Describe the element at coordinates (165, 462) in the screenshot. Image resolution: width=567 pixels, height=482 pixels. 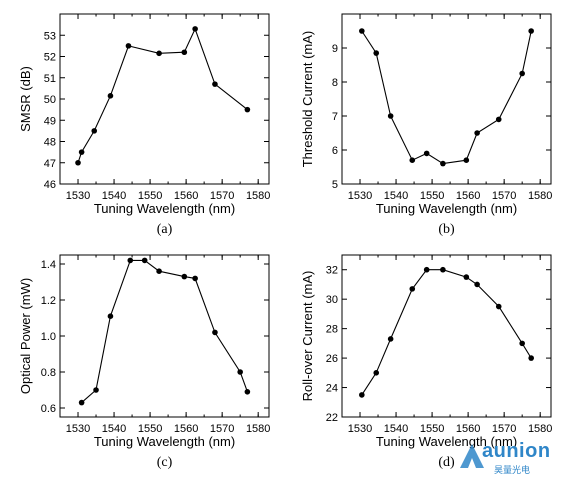
I see `panel-c-letter: (c)` at that location.